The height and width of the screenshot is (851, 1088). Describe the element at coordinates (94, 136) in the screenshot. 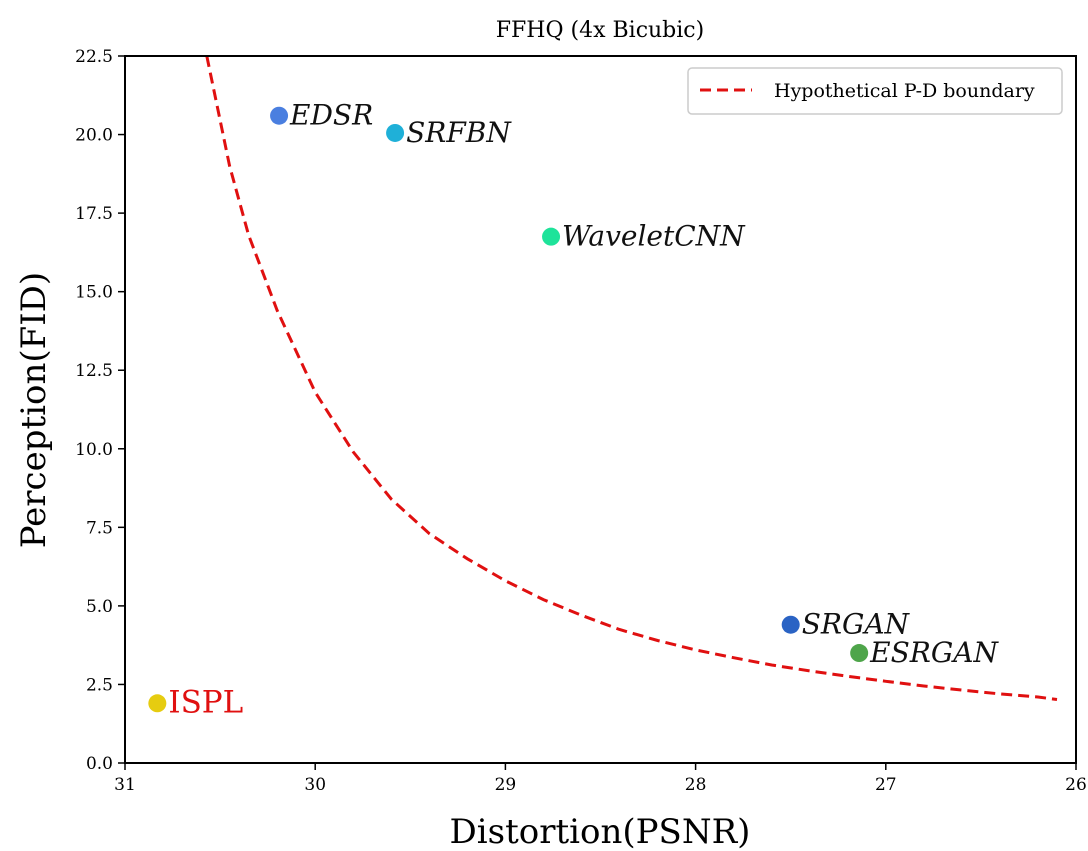

I see `y-tick-label: 20.0` at that location.